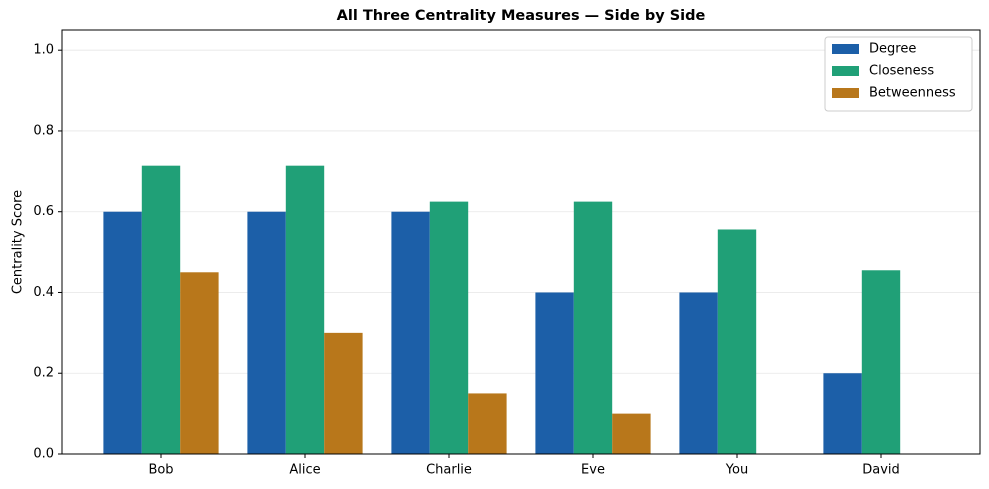 This screenshot has width=989, height=489. What do you see at coordinates (881, 470) in the screenshot?
I see `x-tick-label: David` at bounding box center [881, 470].